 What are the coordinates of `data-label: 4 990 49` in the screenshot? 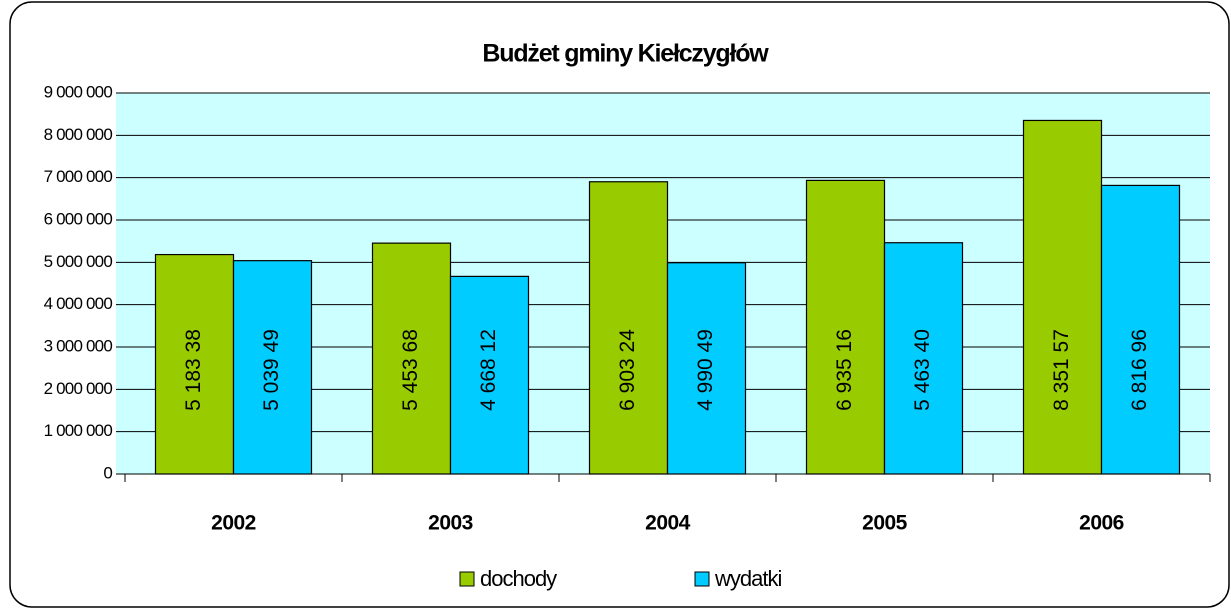 It's located at (705, 370).